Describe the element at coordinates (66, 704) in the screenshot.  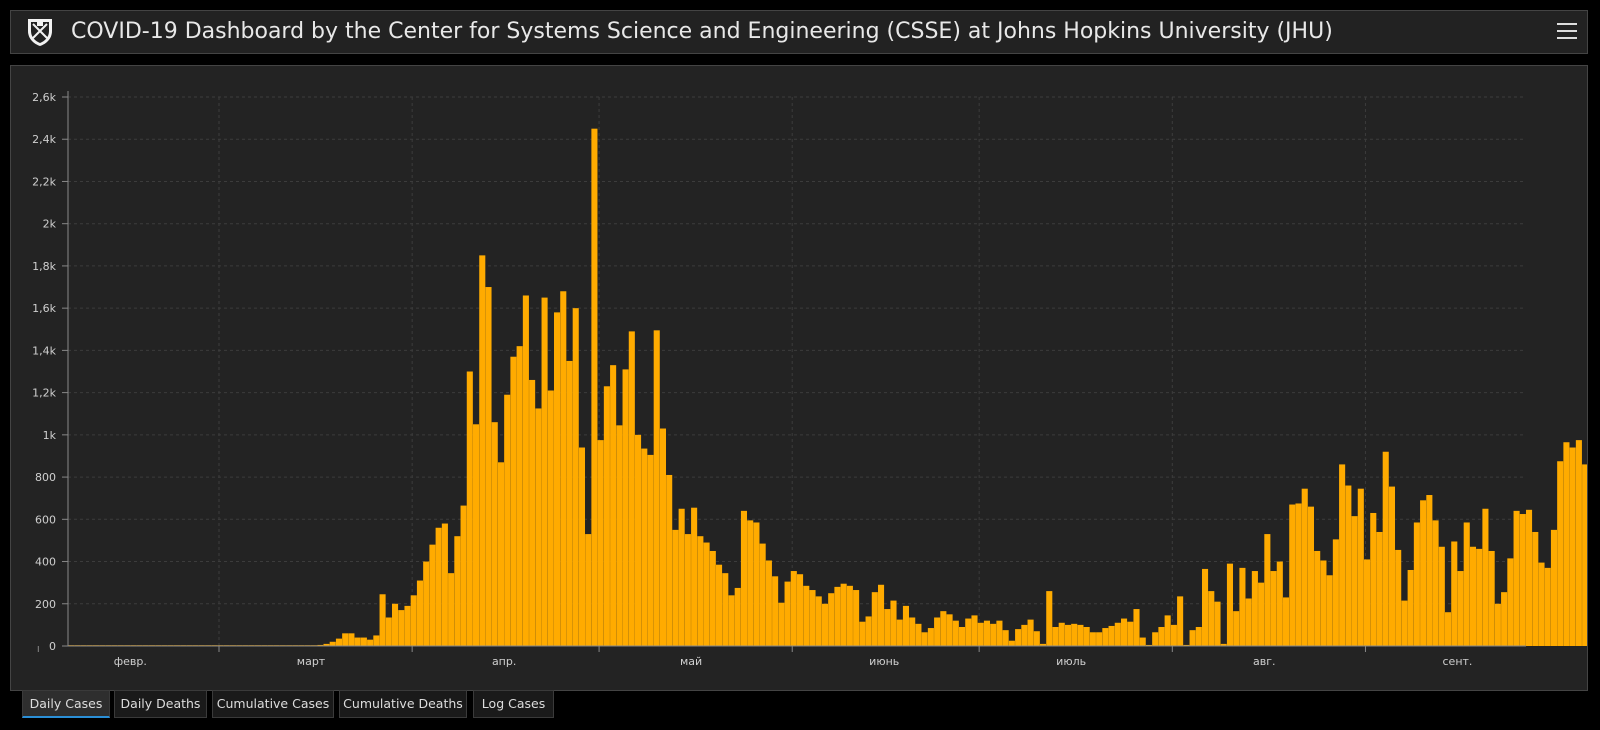
I see `tab-daily-cases: Daily Cases` at that location.